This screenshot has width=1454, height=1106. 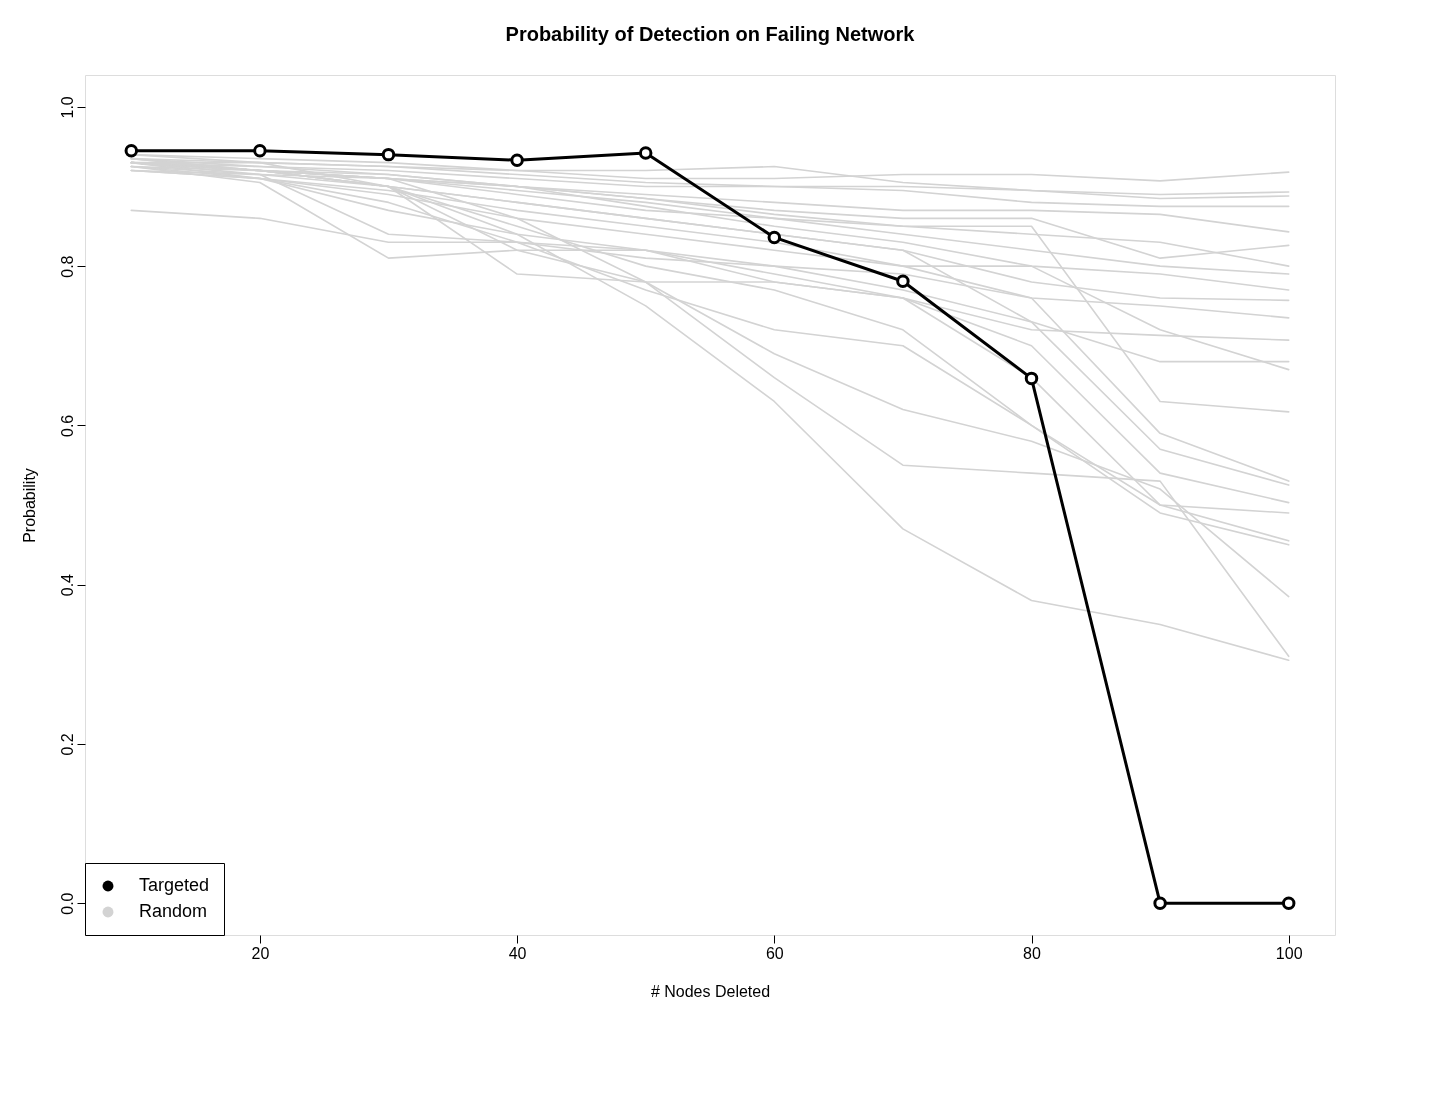 What do you see at coordinates (67, 903) in the screenshot?
I see `y-tick-label: 0.0` at bounding box center [67, 903].